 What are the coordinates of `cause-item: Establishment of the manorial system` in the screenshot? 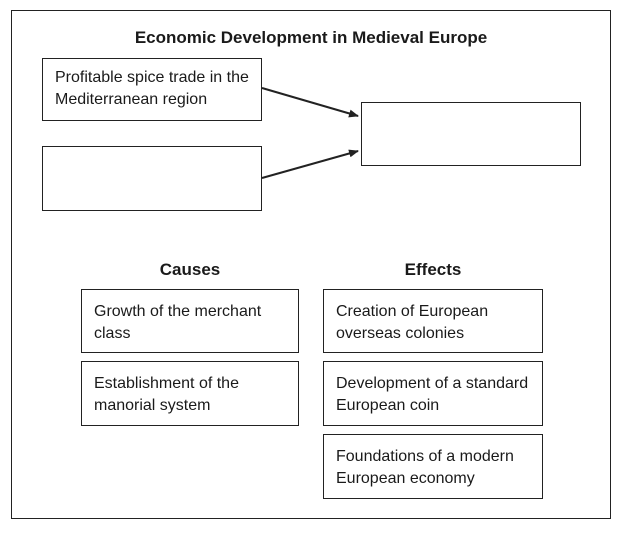 It's located at (190, 393).